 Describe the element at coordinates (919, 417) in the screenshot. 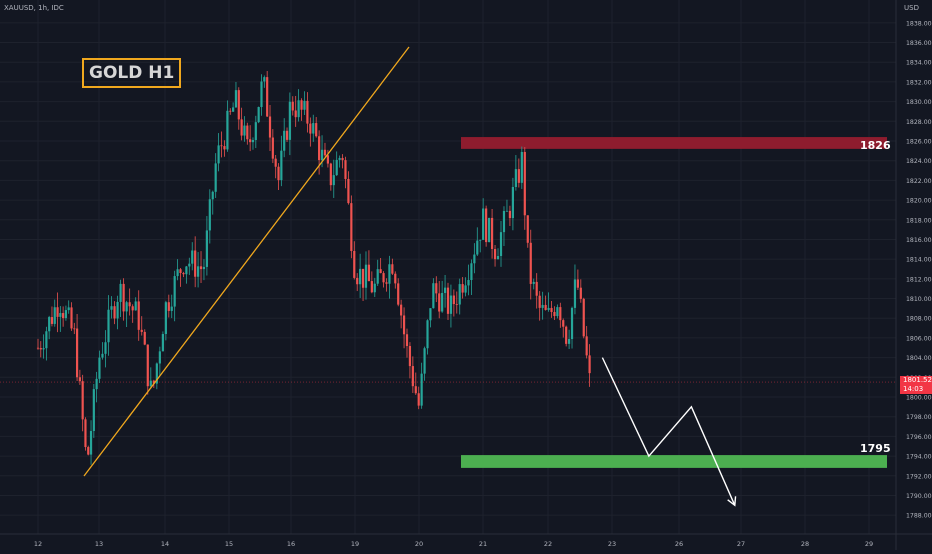

I see `y-tick-label: 1798.00` at that location.